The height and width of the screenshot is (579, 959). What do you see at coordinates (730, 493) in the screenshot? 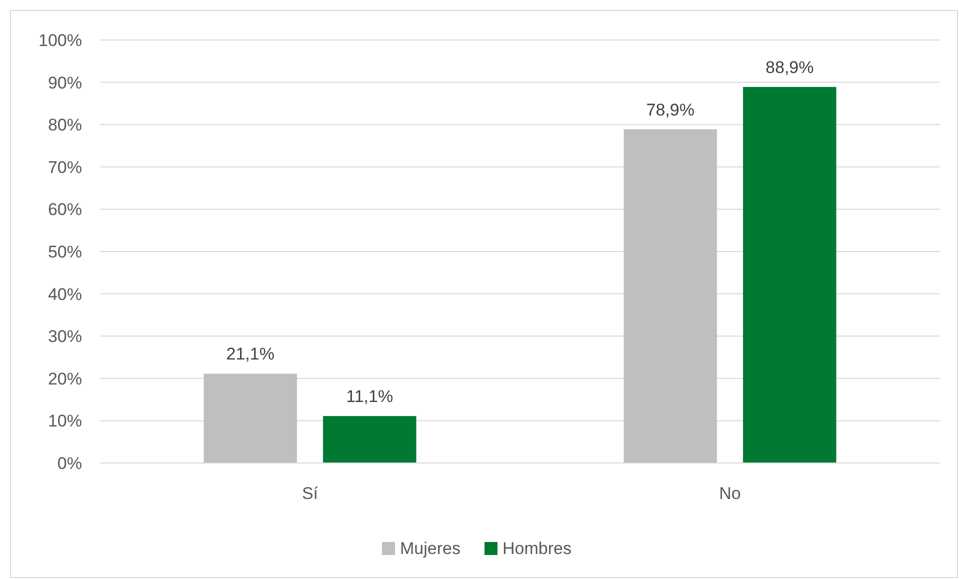
I see `x-tick-label: No` at bounding box center [730, 493].